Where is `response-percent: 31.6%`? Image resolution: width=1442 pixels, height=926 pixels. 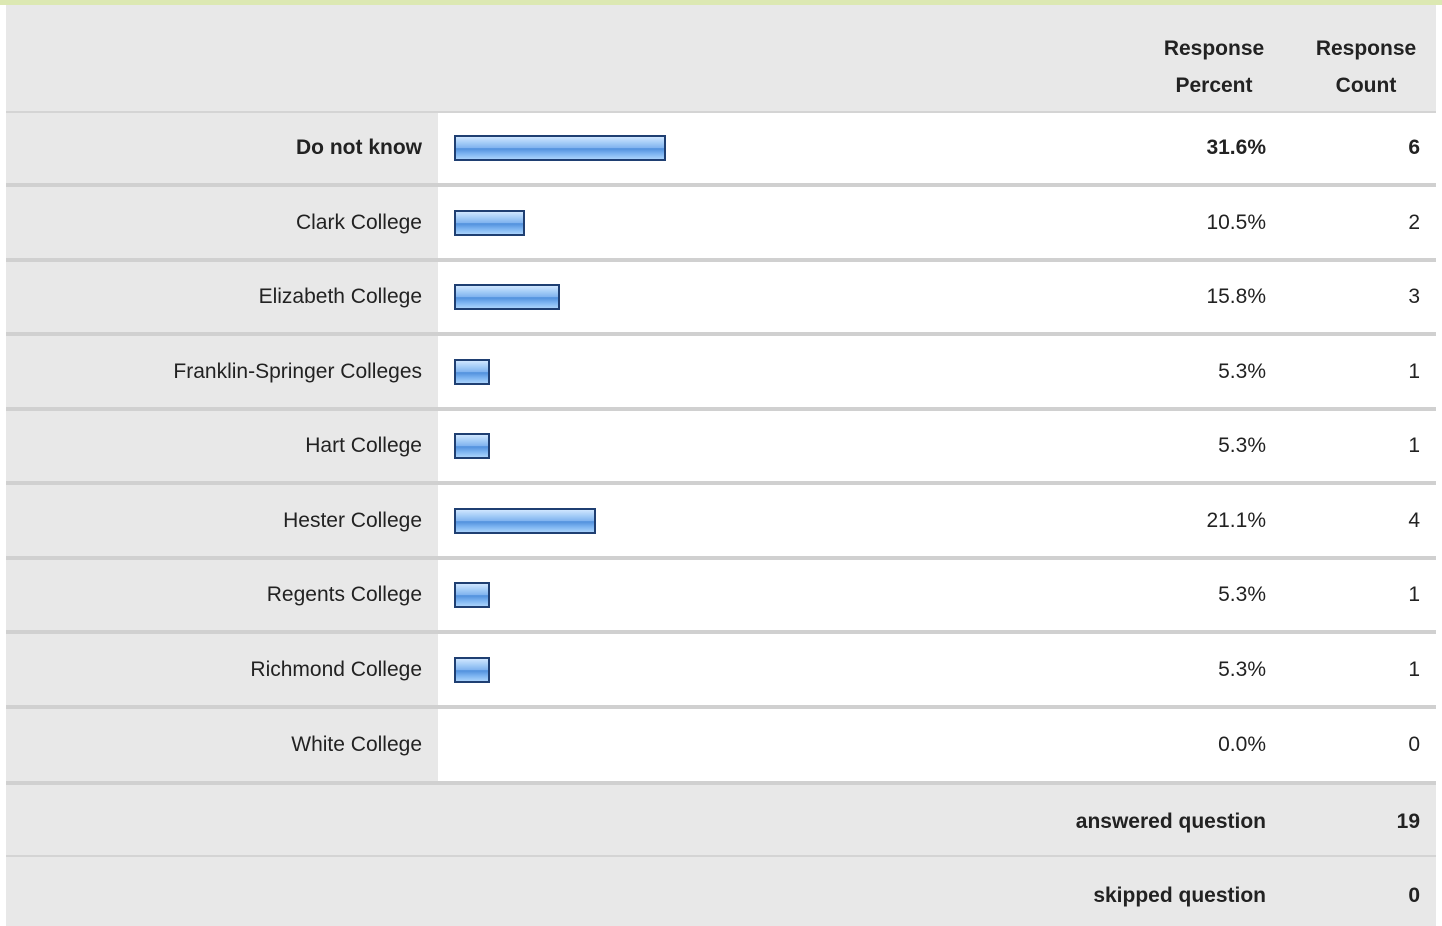
response-percent: 31.6% is located at coordinates (1236, 147).